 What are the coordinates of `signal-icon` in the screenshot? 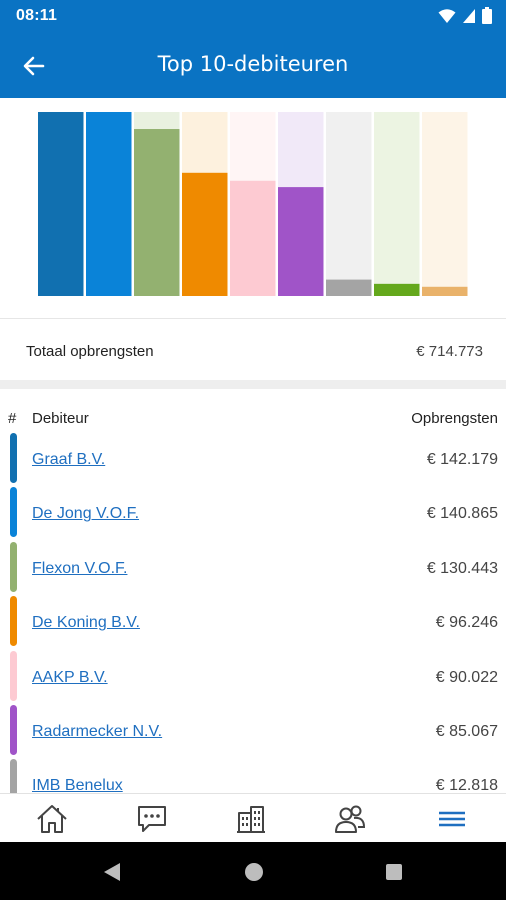 It's located at (469, 15).